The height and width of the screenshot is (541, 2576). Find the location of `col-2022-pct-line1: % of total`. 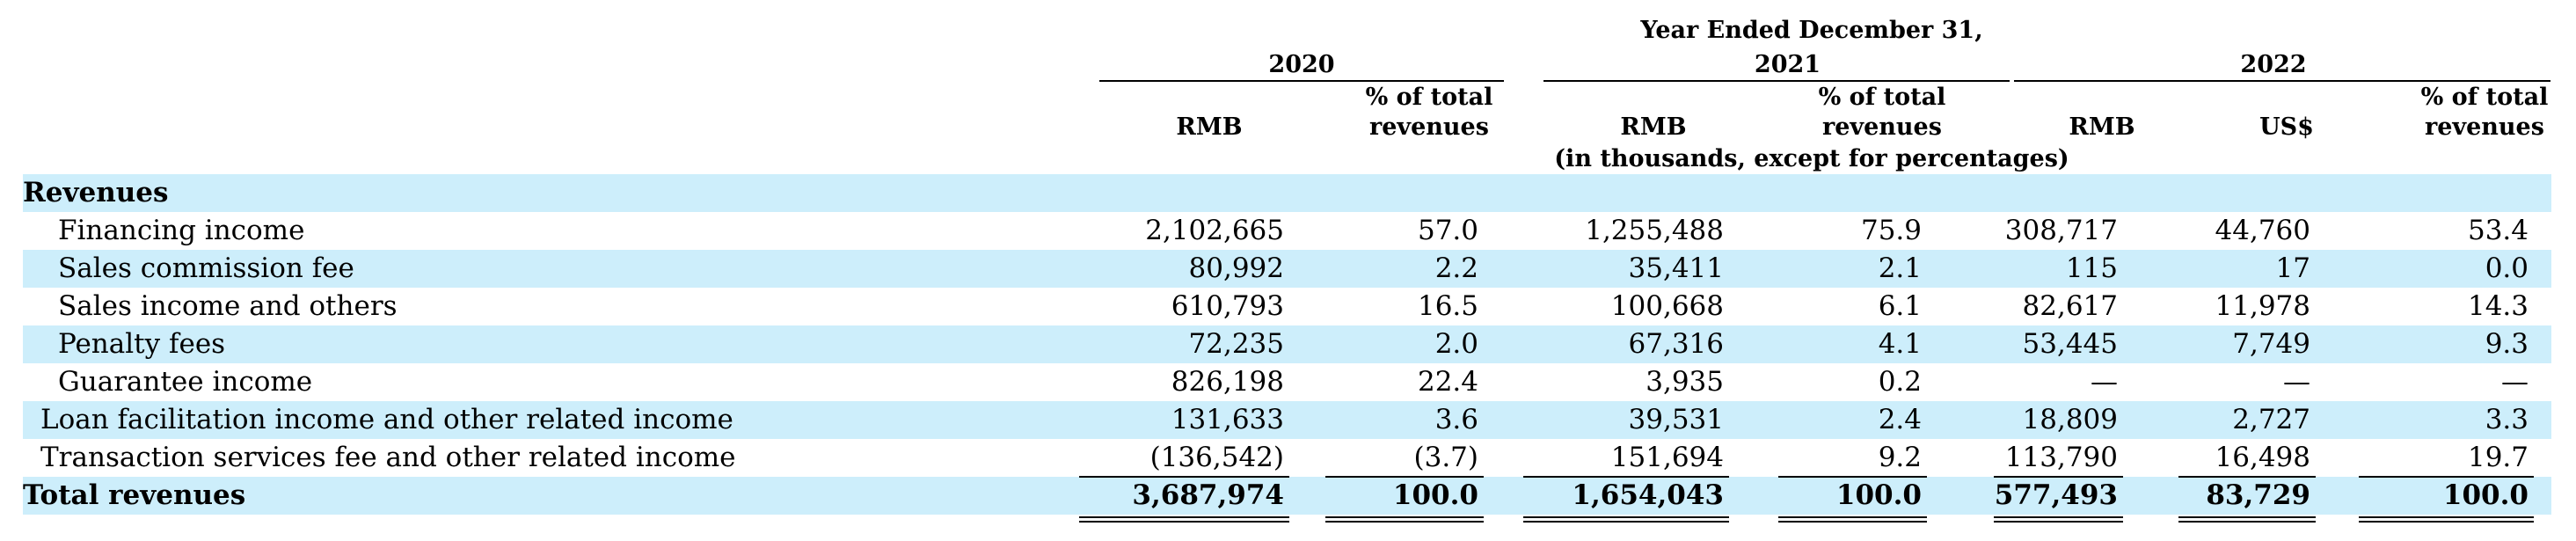

col-2022-pct-line1: % of total is located at coordinates (2484, 97).